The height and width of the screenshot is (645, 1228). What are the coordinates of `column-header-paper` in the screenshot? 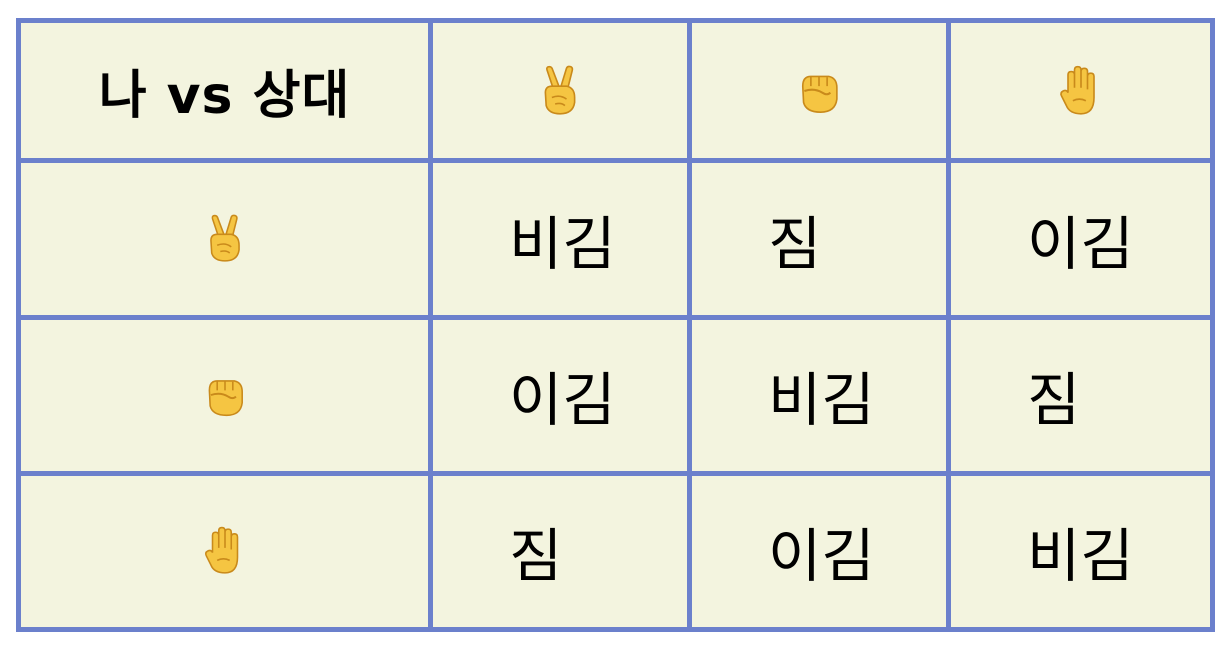 It's located at (1080, 90).